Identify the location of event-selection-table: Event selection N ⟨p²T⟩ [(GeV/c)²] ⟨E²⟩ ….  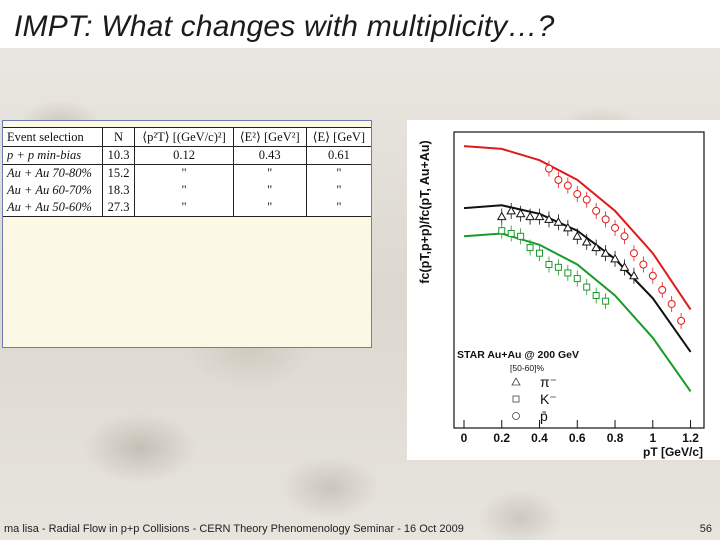
(187, 172).